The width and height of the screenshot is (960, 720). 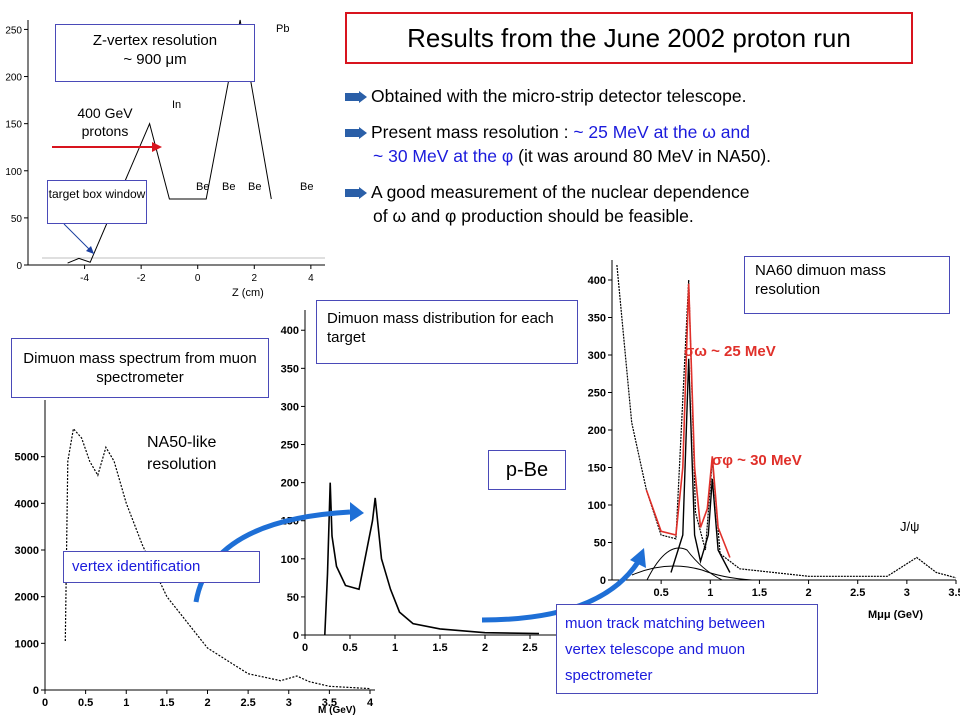 I want to click on x-tick-label: -4, so click(x=84, y=278).